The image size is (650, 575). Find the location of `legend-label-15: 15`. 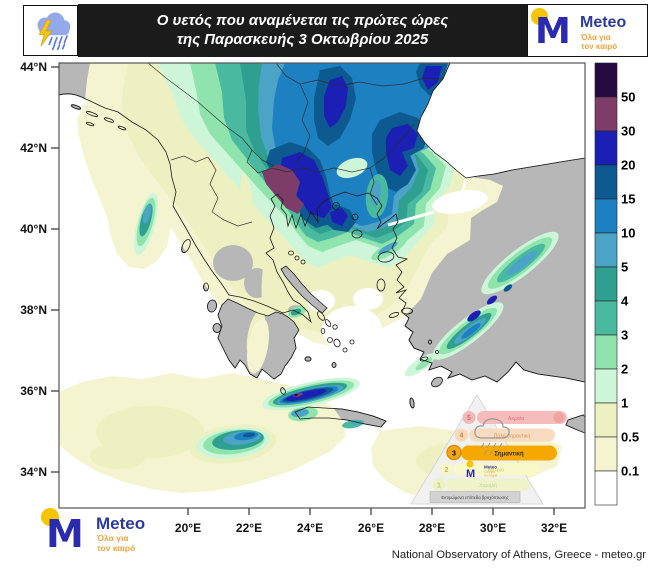

legend-label-15: 15 is located at coordinates (628, 199).